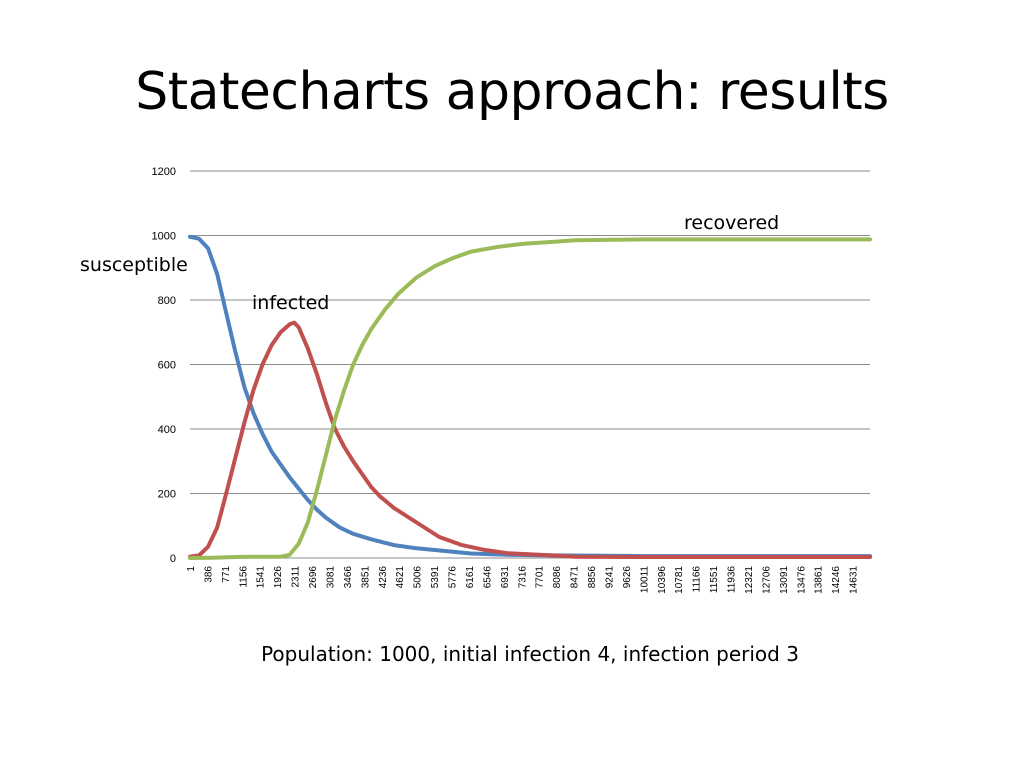 This screenshot has width=1024, height=768. What do you see at coordinates (226, 574) in the screenshot?
I see `x-tick-label: 771` at bounding box center [226, 574].